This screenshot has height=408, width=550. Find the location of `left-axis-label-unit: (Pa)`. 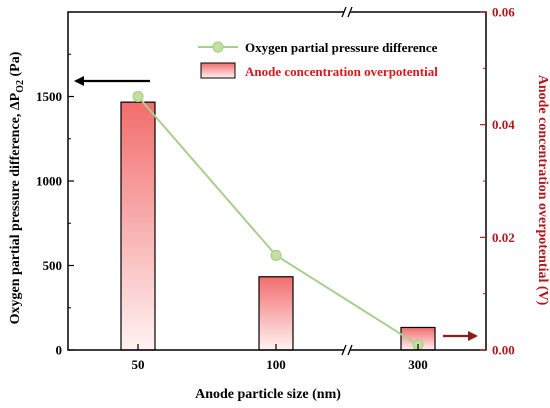

left-axis-label-unit: (Pa) is located at coordinates (15, 65).